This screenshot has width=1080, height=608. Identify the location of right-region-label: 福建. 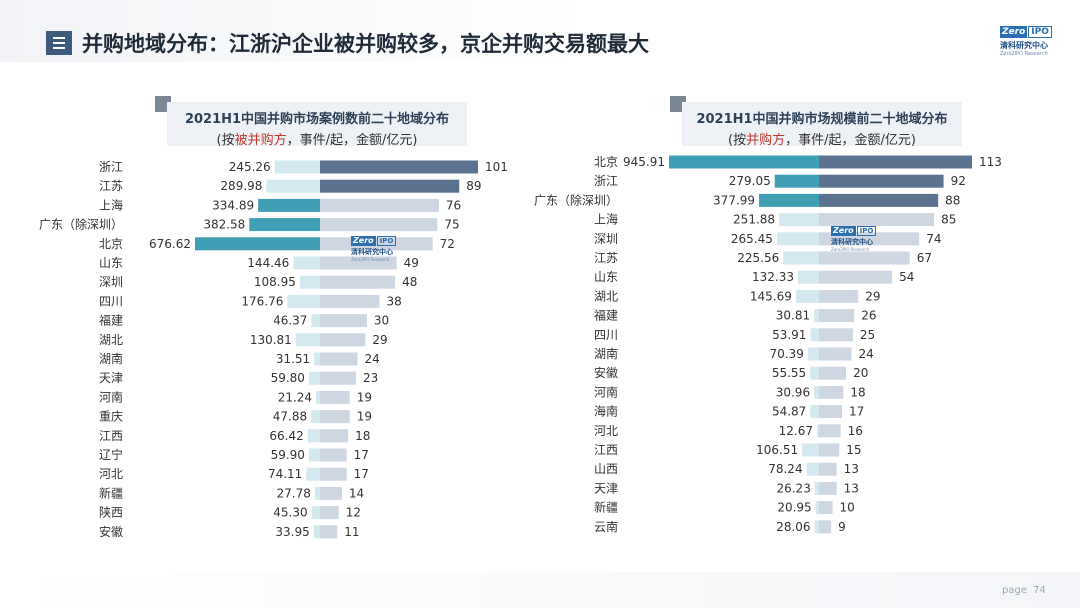
(606, 315).